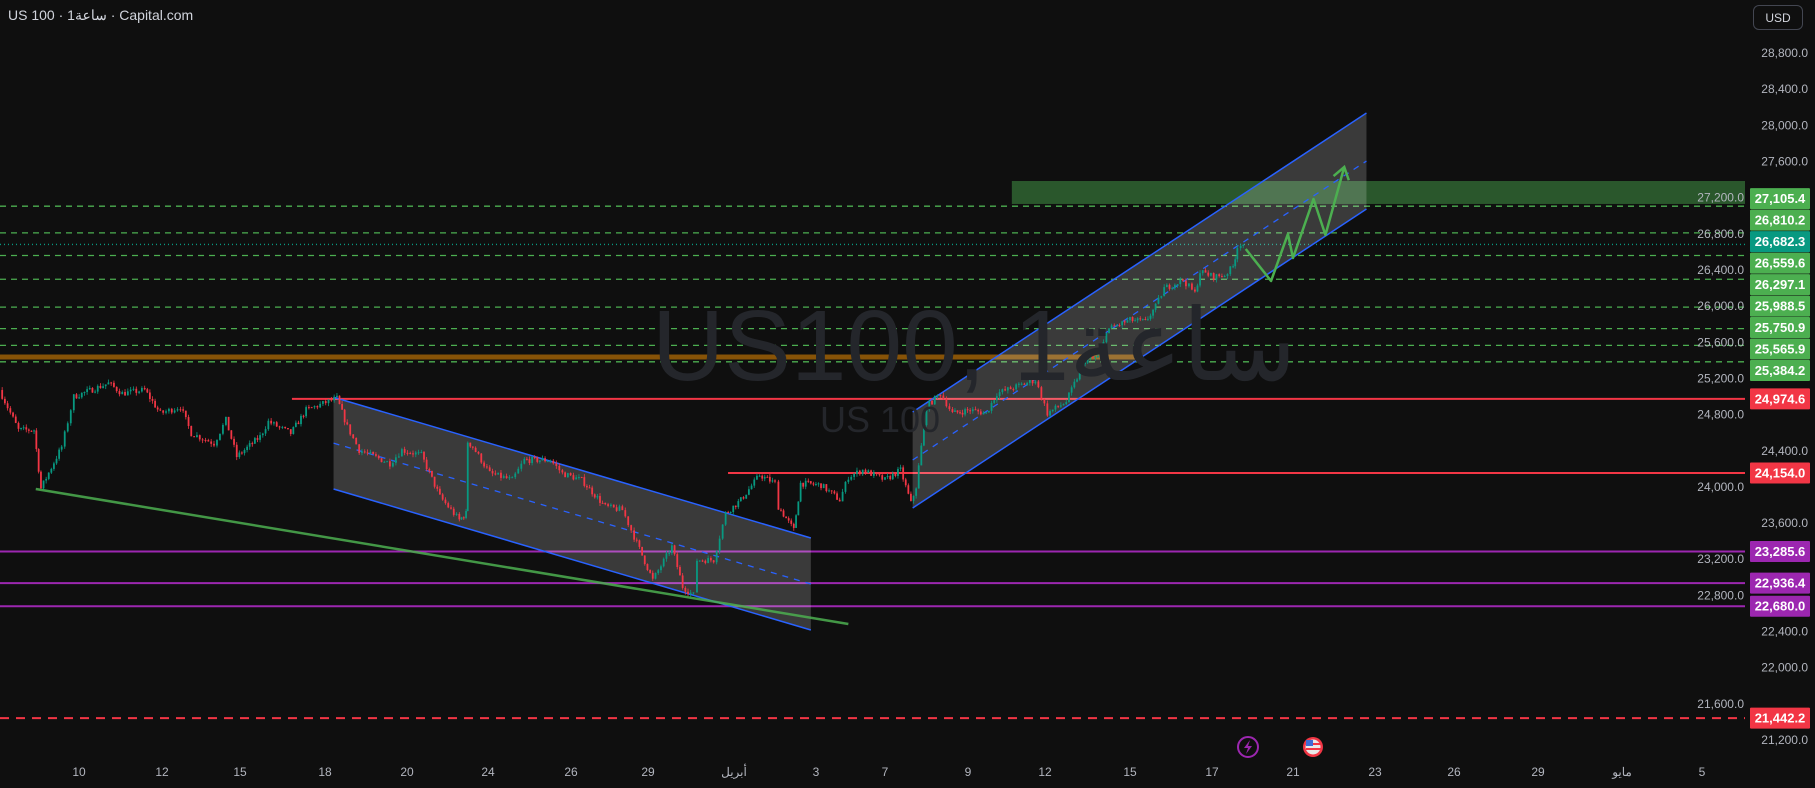  What do you see at coordinates (1780, 220) in the screenshot?
I see `price-label-text: 26,810.2` at bounding box center [1780, 220].